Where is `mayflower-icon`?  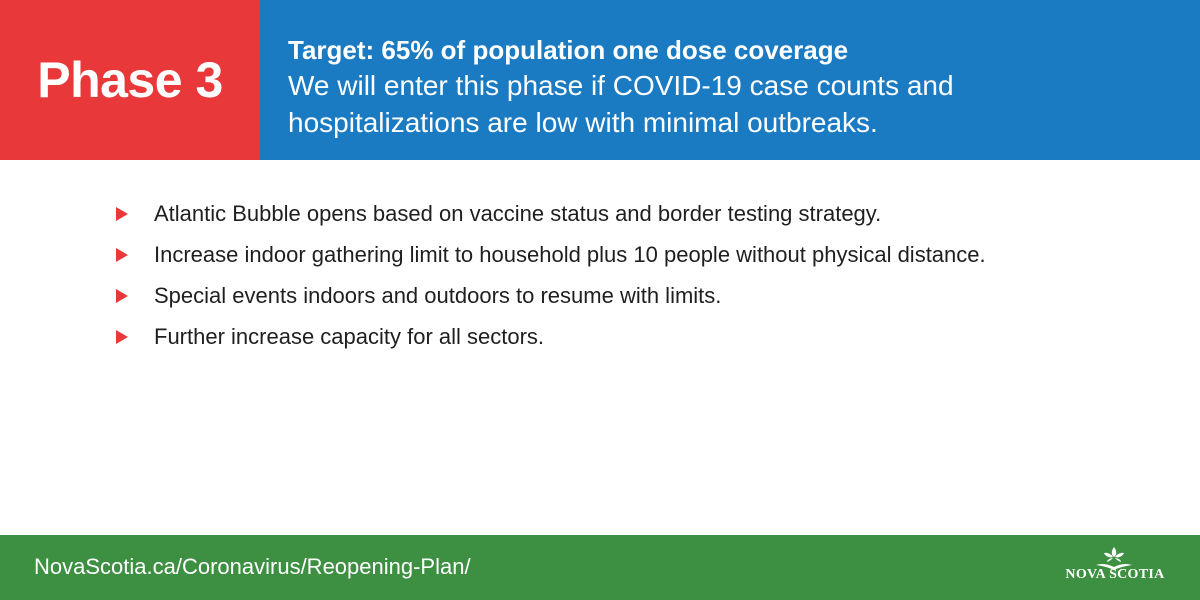
mayflower-icon is located at coordinates (1114, 558).